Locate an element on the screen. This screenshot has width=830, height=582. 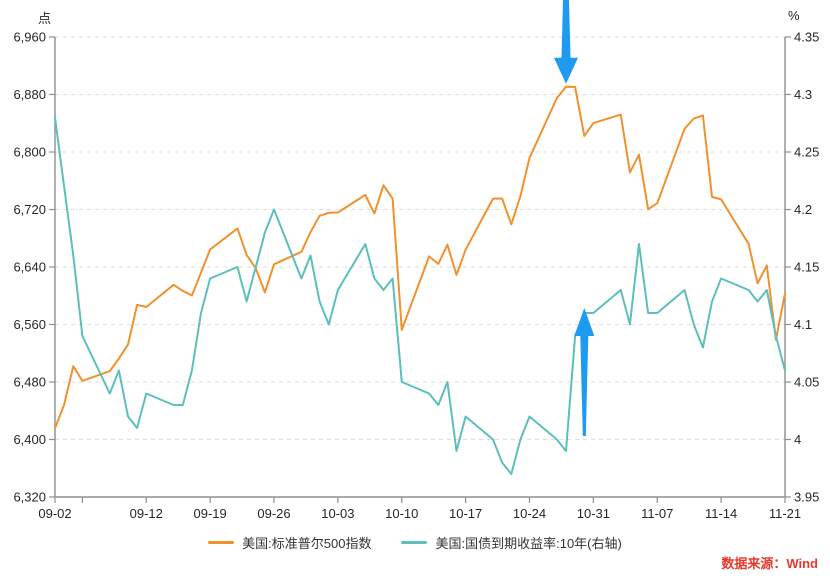
x-axis-tick-label: 09-02 is located at coordinates (54, 513).